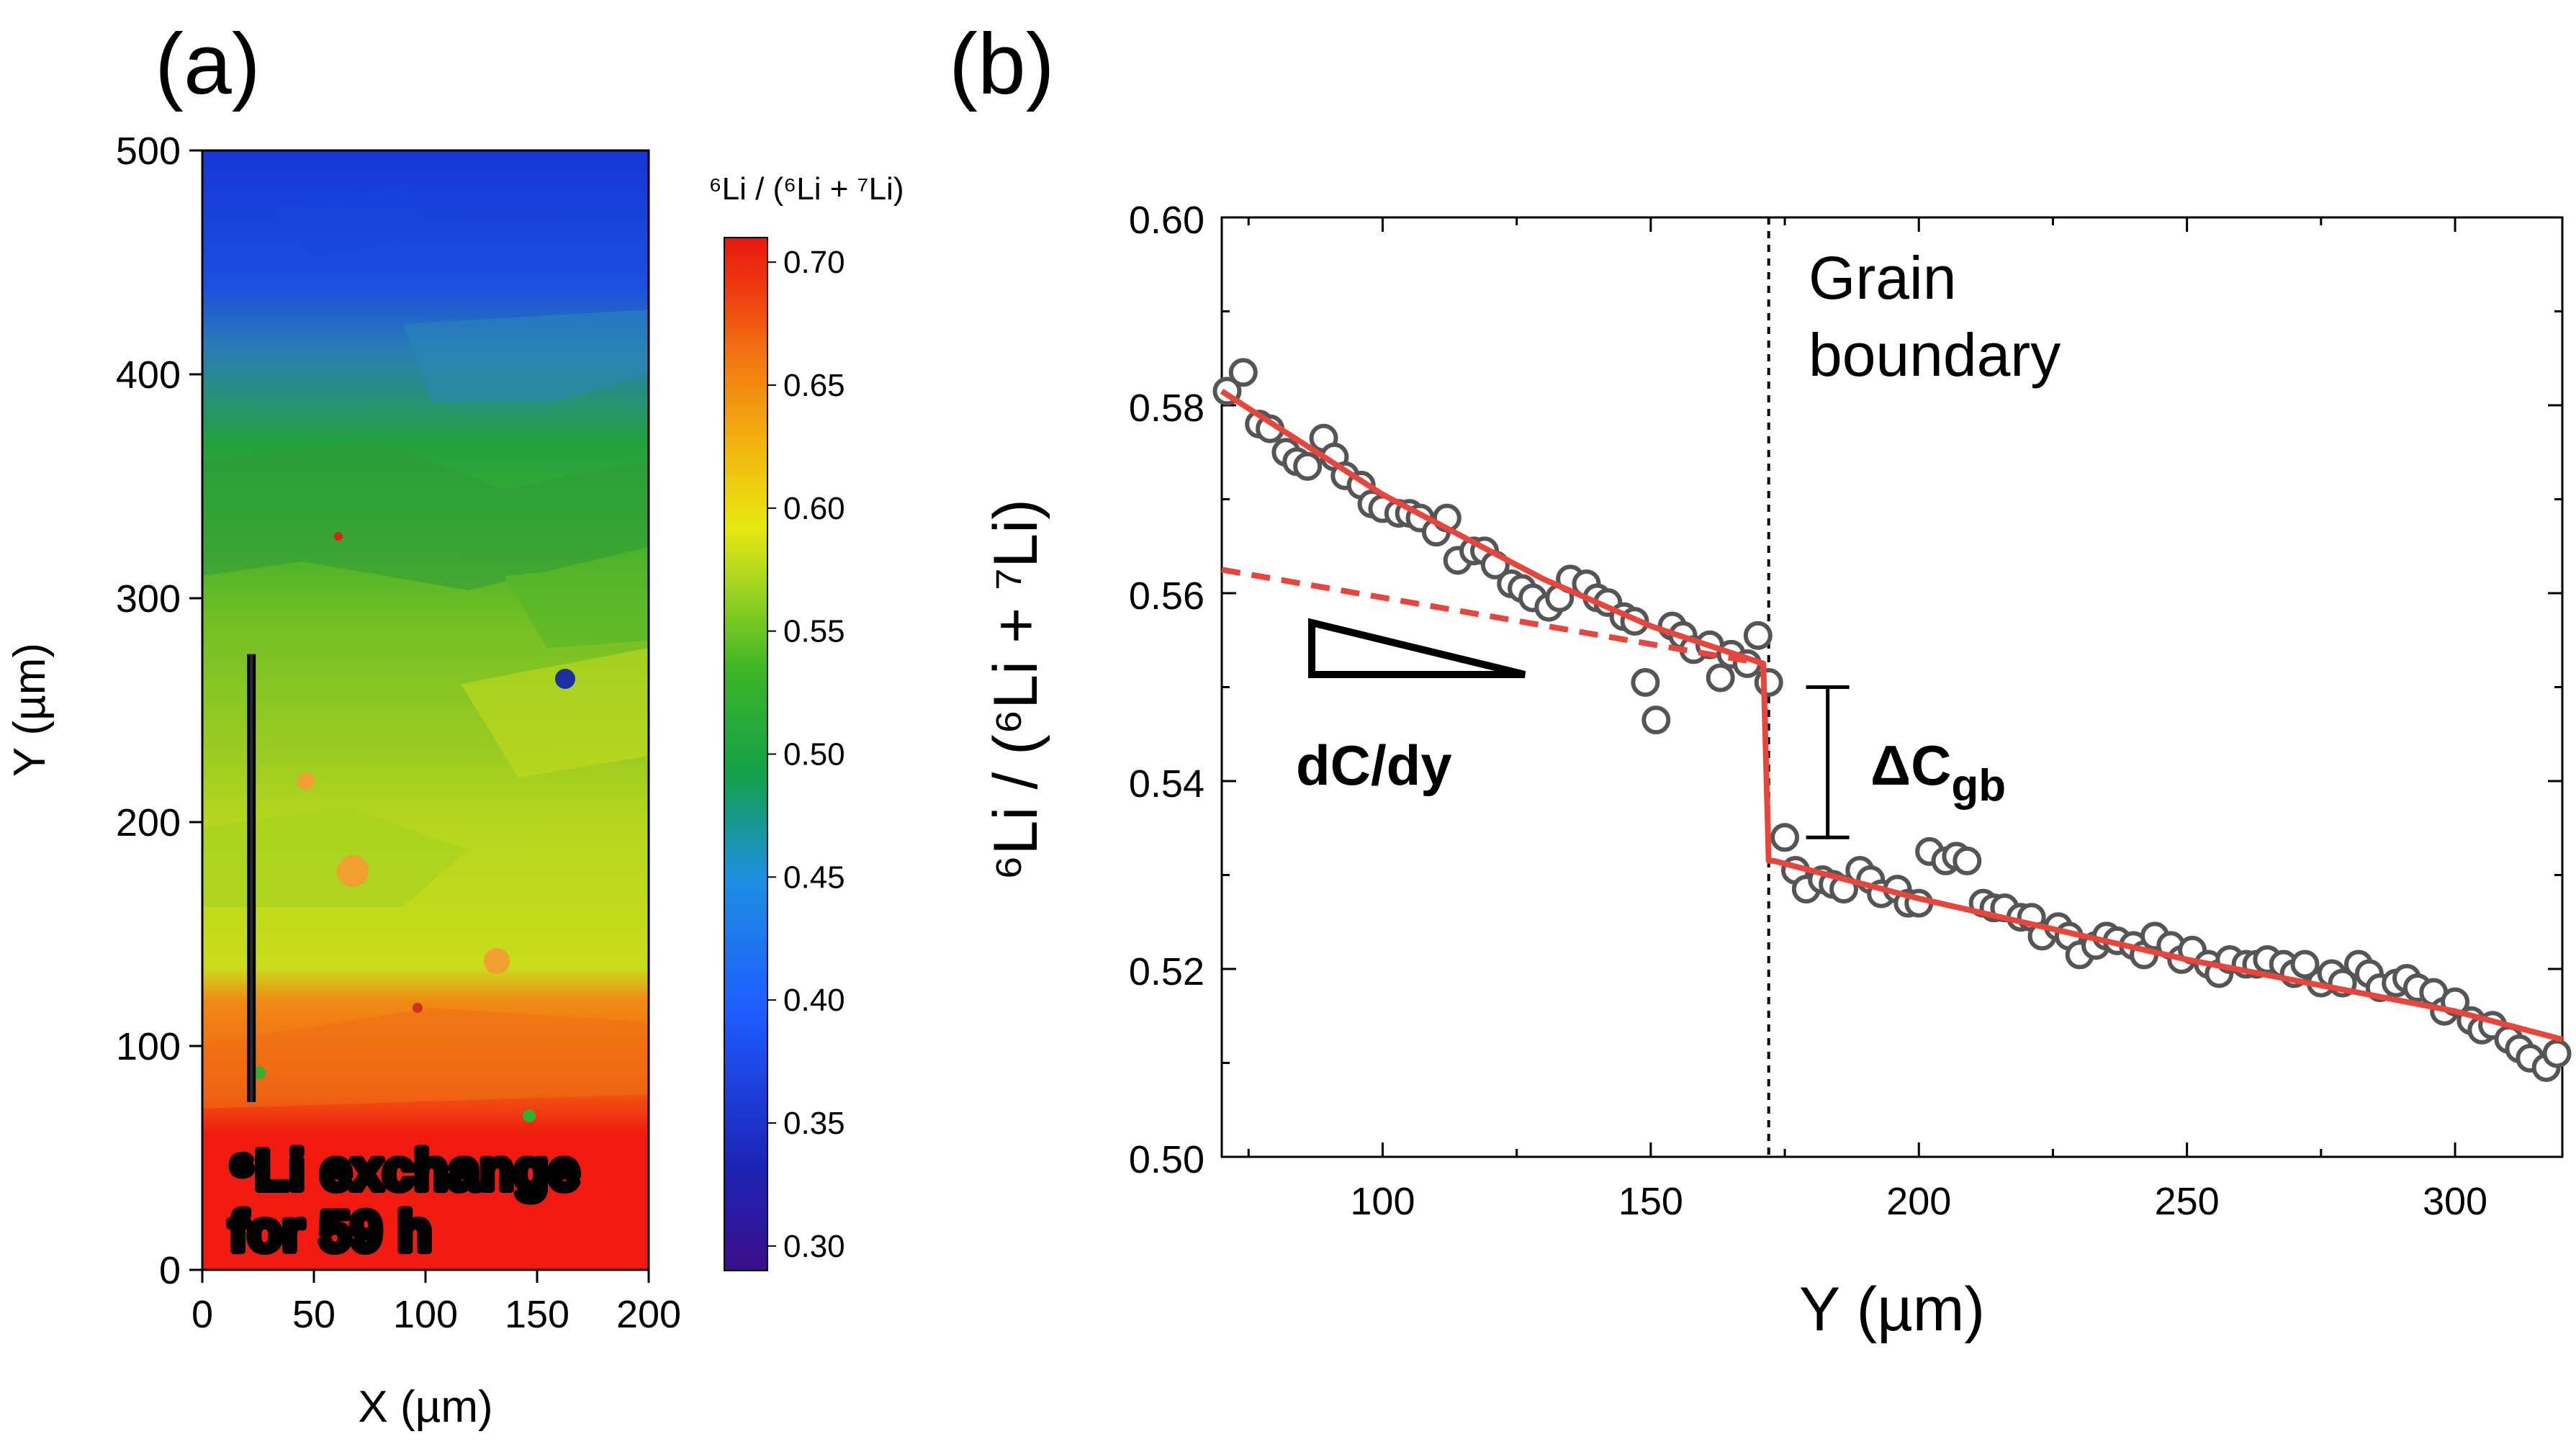 The width and height of the screenshot is (2576, 1452). Describe the element at coordinates (425, 1407) in the screenshot. I see `heatmap-x-axis-label: X (µm)` at that location.